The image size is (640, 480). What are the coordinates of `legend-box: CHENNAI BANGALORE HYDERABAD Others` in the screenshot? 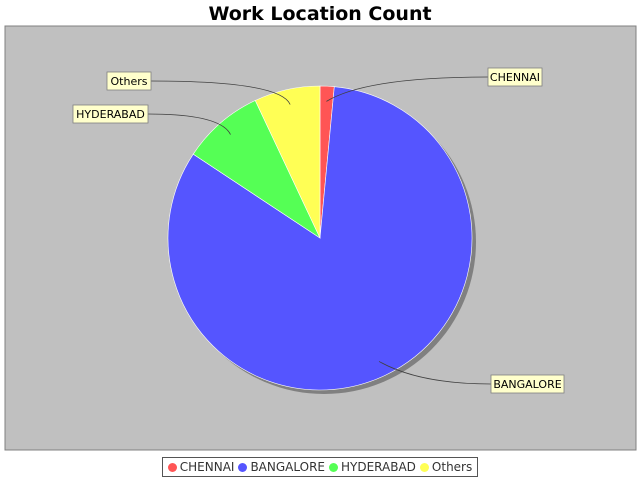 It's located at (320, 467).